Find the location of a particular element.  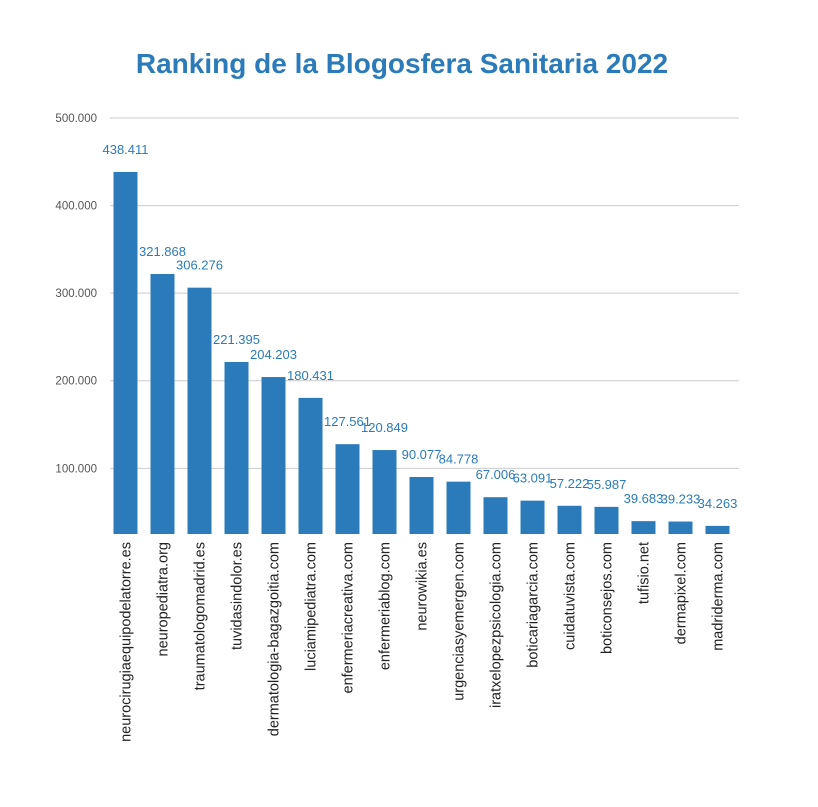

y-tick-label: 300.000 is located at coordinates (76, 294).